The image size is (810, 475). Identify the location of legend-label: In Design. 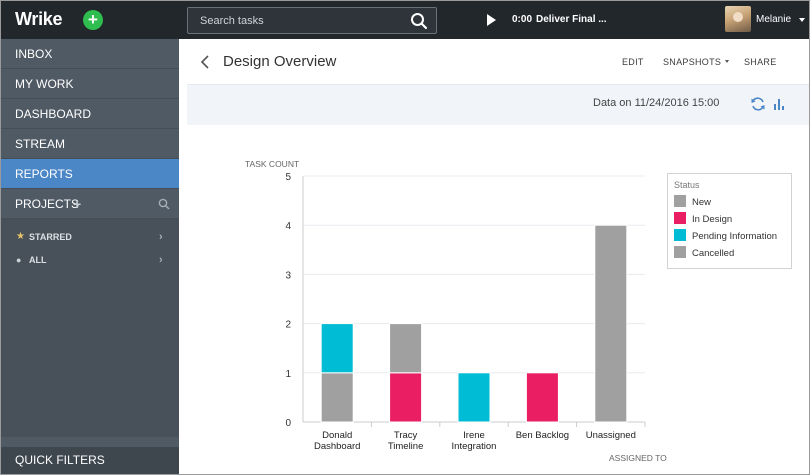
(712, 219).